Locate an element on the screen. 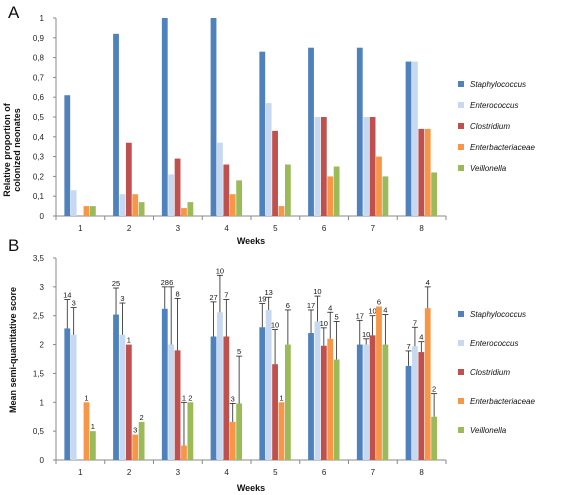  x-axis-label: Weeks is located at coordinates (251, 241).